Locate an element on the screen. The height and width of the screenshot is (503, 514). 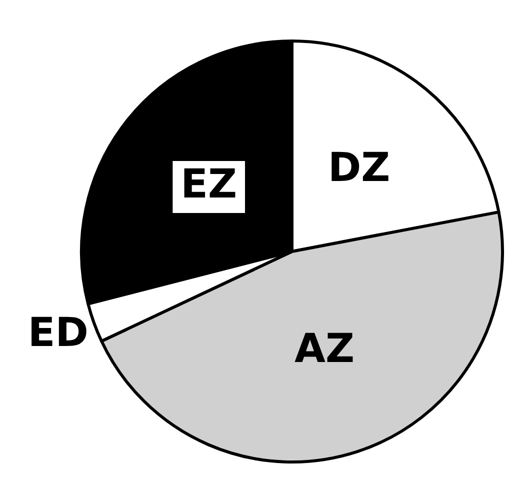
slice-label: AZ is located at coordinates (324, 349).